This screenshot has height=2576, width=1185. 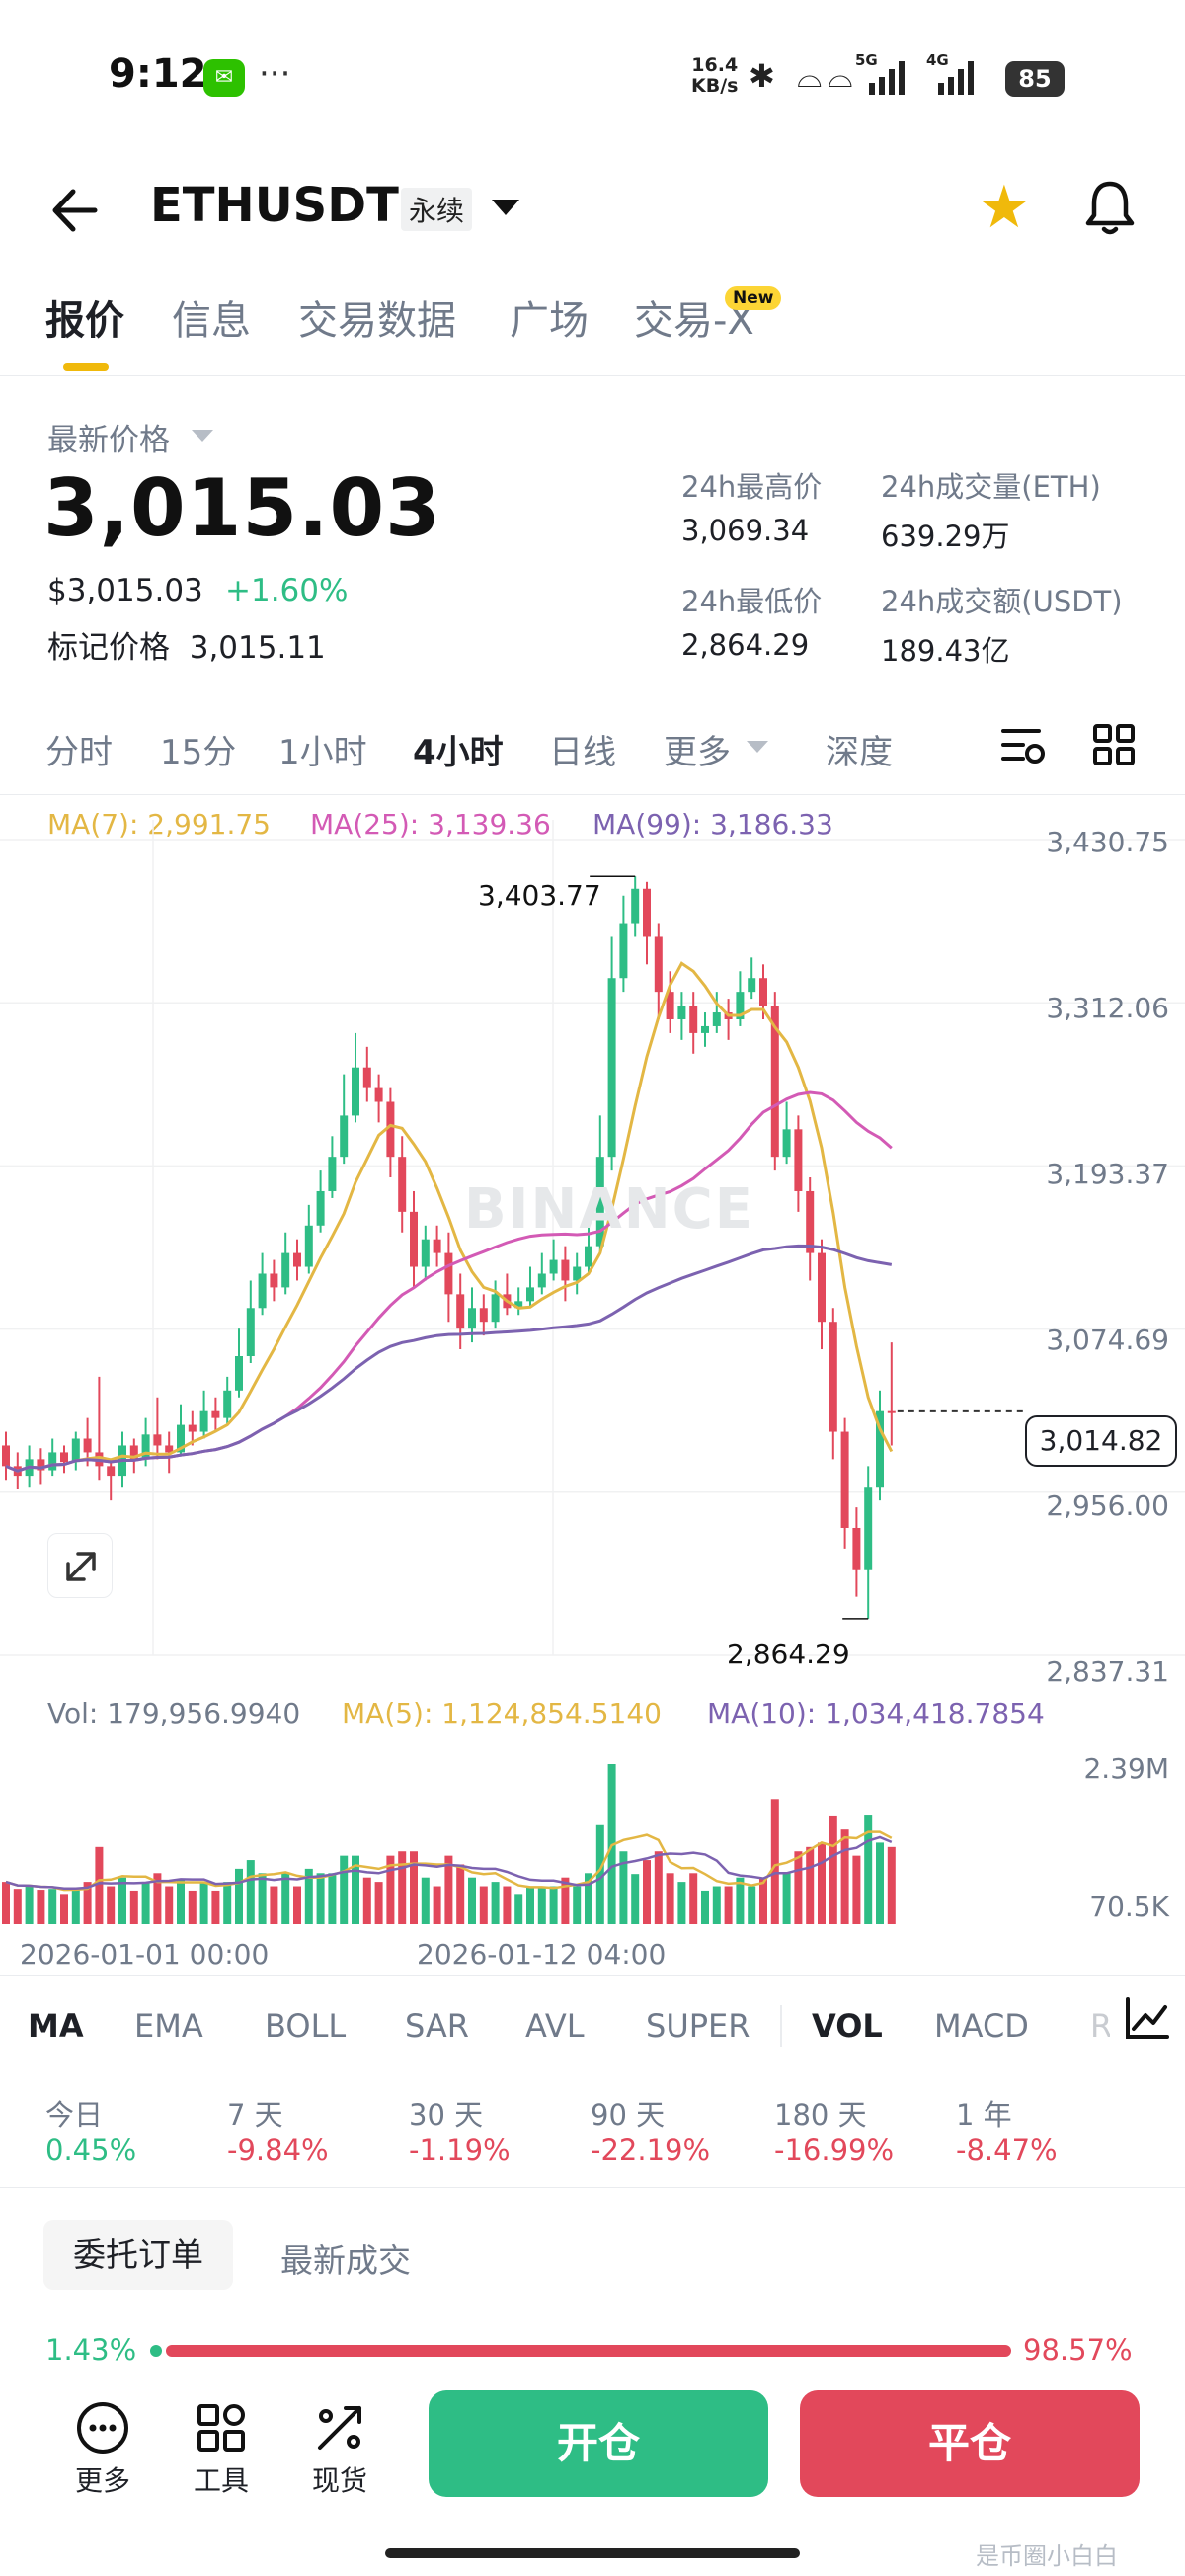 I want to click on indicator-boll: BOLL, so click(x=306, y=2026).